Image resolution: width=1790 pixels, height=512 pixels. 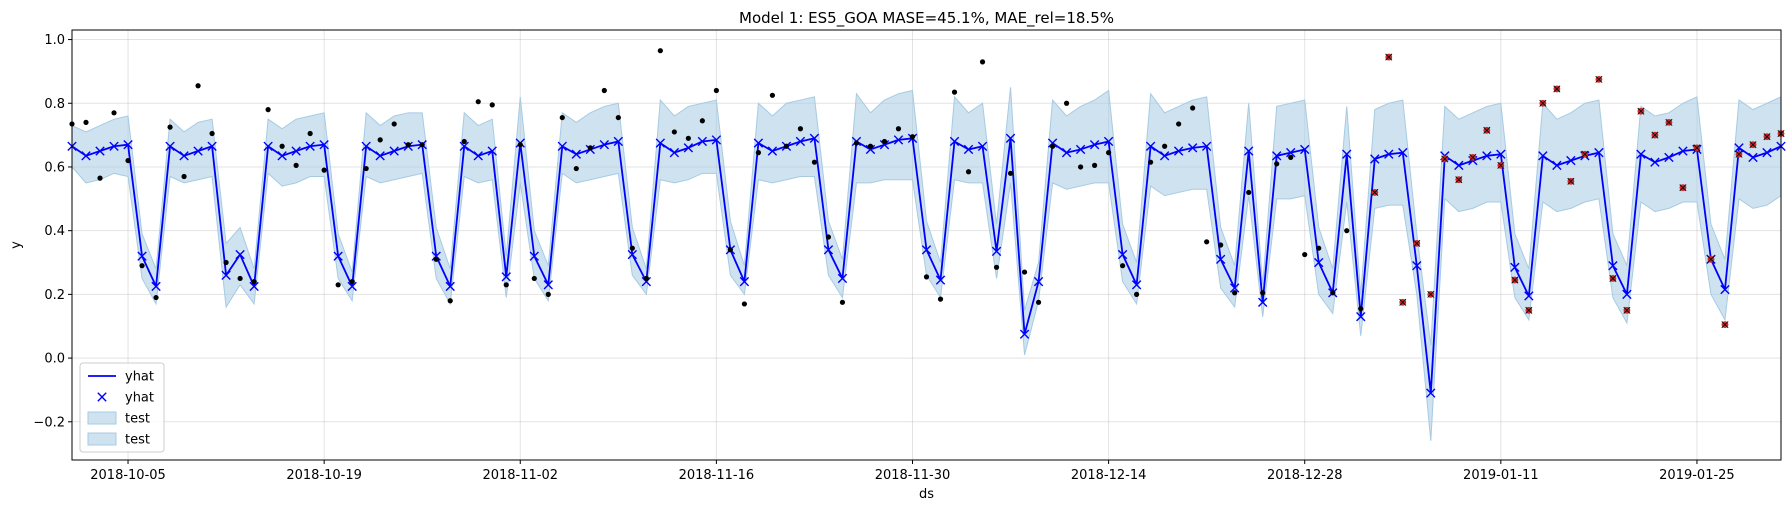 I want to click on x-tick-label: 2018-11-30, so click(x=913, y=475).